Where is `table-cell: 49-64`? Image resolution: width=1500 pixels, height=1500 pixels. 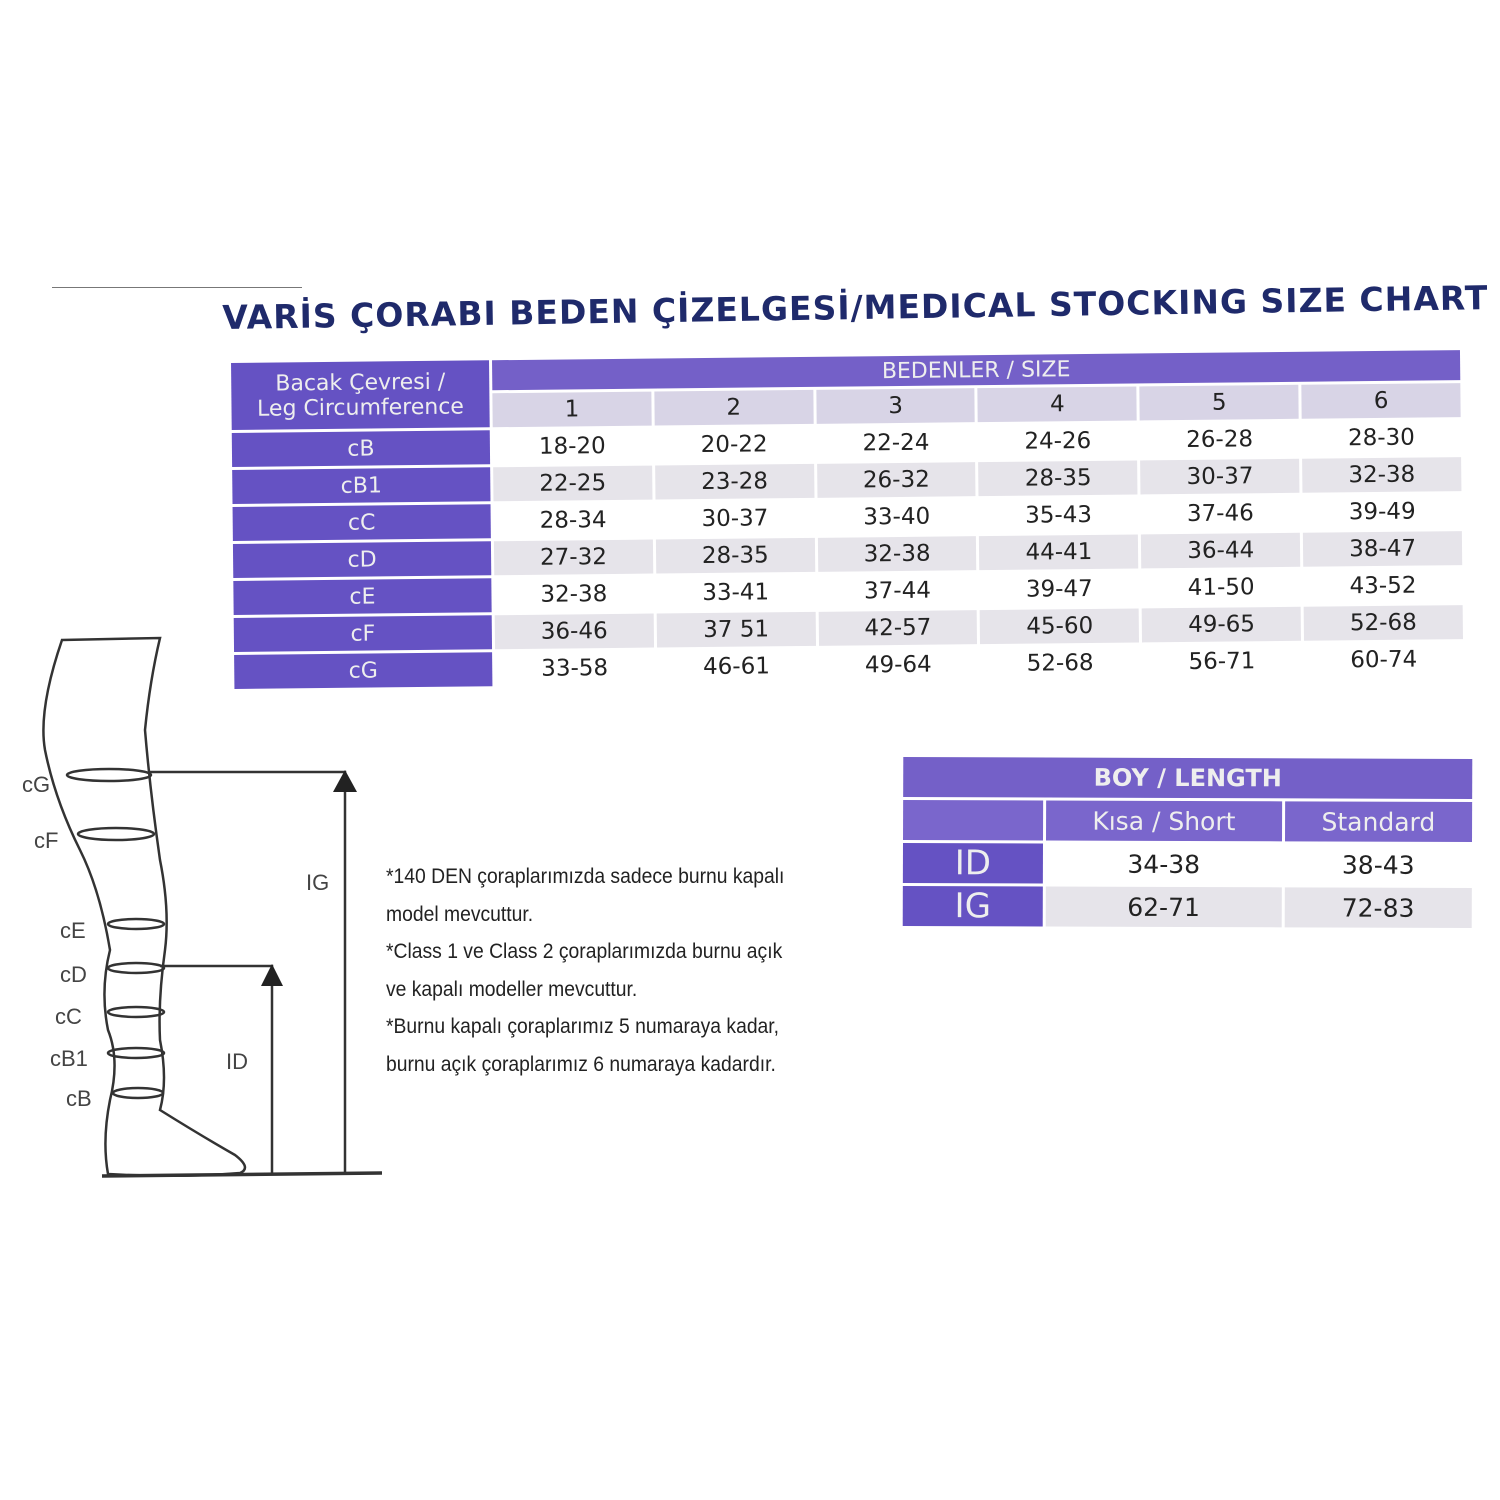 table-cell: 49-64 is located at coordinates (898, 665).